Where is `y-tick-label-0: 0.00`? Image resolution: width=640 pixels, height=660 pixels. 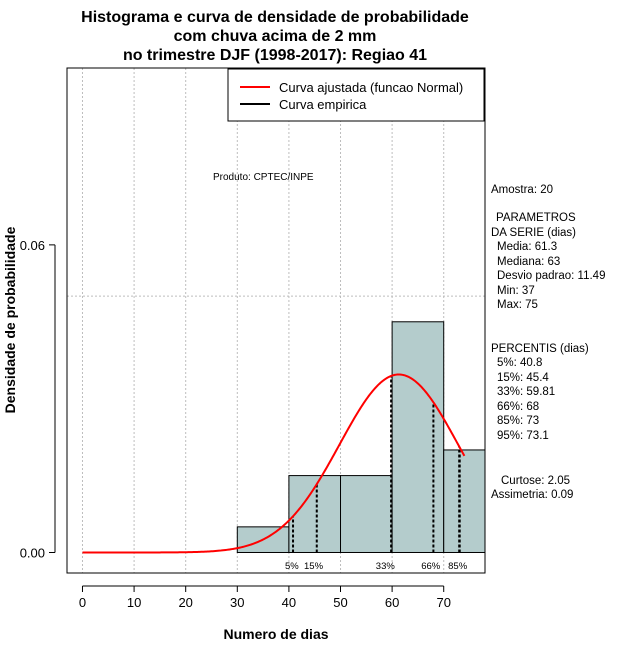 y-tick-label-0: 0.00 is located at coordinates (32, 552).